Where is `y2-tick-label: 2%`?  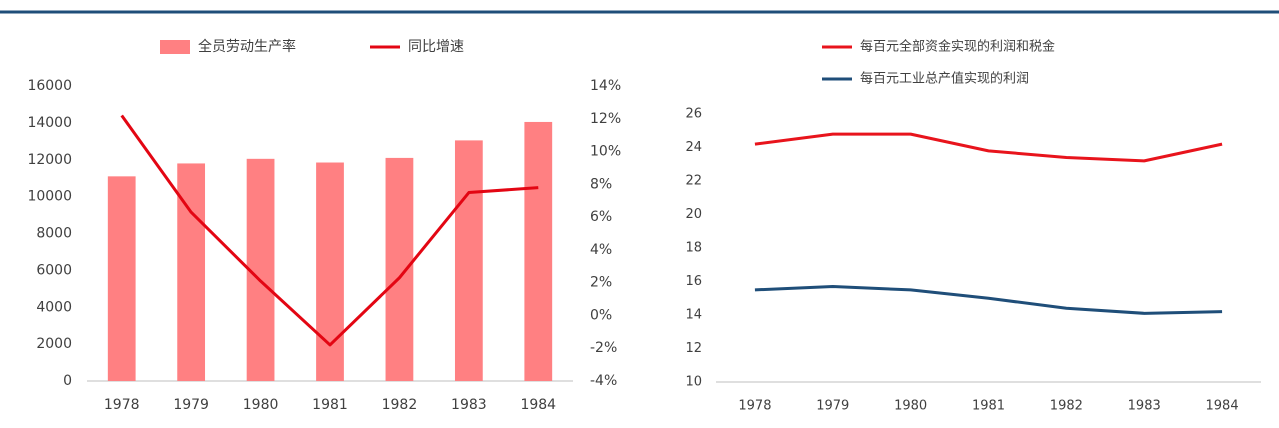
y2-tick-label: 2% is located at coordinates (601, 283).